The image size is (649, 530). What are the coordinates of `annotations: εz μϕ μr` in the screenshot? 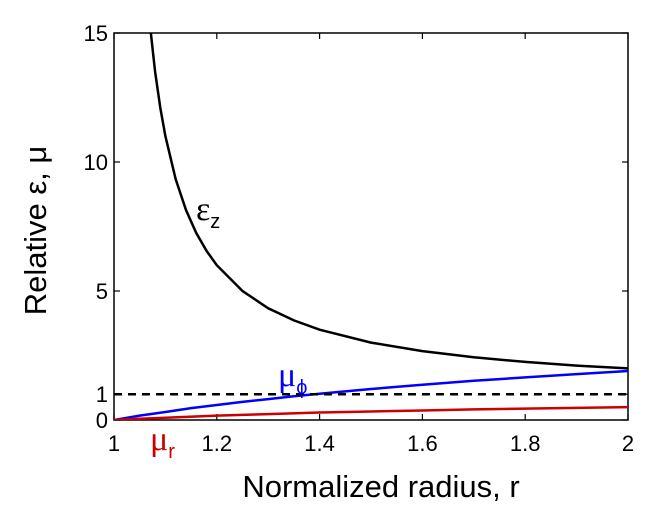 It's located at (228, 327).